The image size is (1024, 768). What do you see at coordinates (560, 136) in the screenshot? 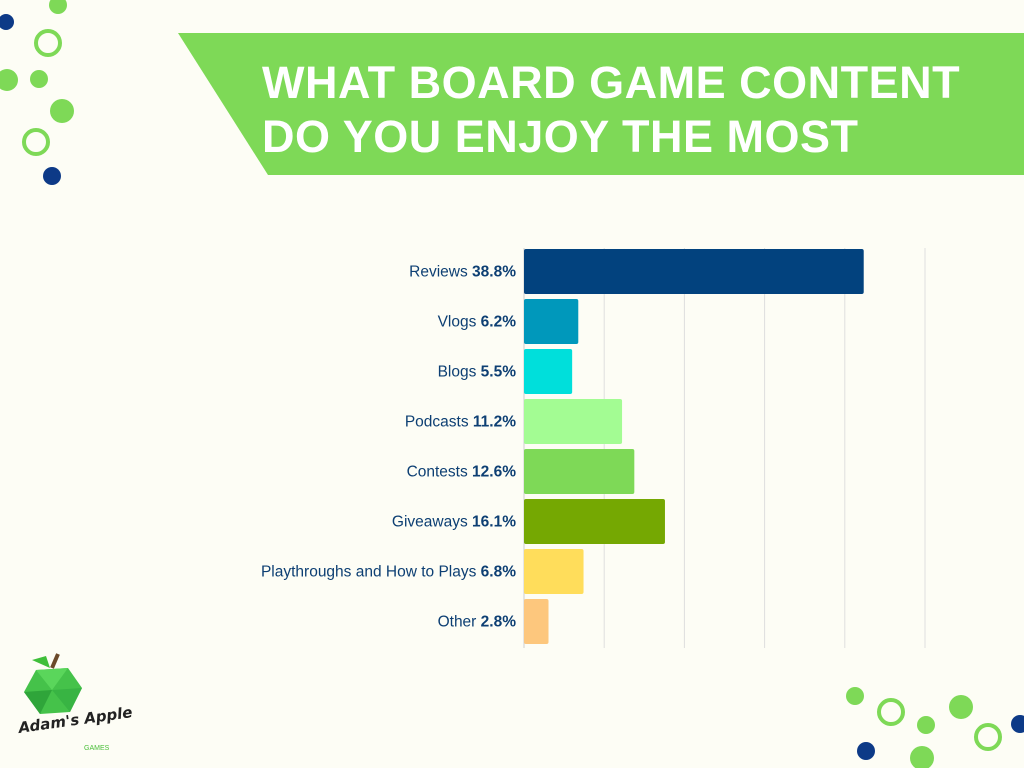
I see `title-line-2: DO YOU ENJOY THE MOST` at bounding box center [560, 136].